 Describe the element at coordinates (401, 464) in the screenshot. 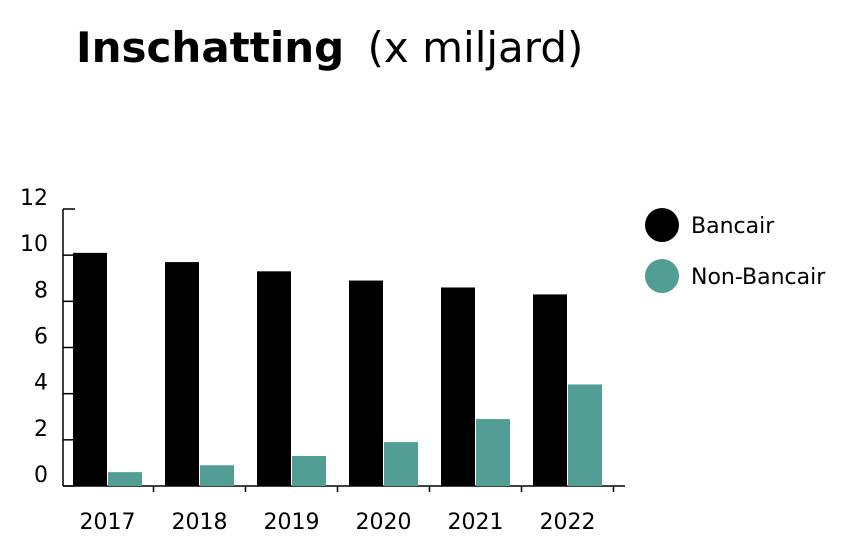

I see `bar-non-bancair-2020` at that location.